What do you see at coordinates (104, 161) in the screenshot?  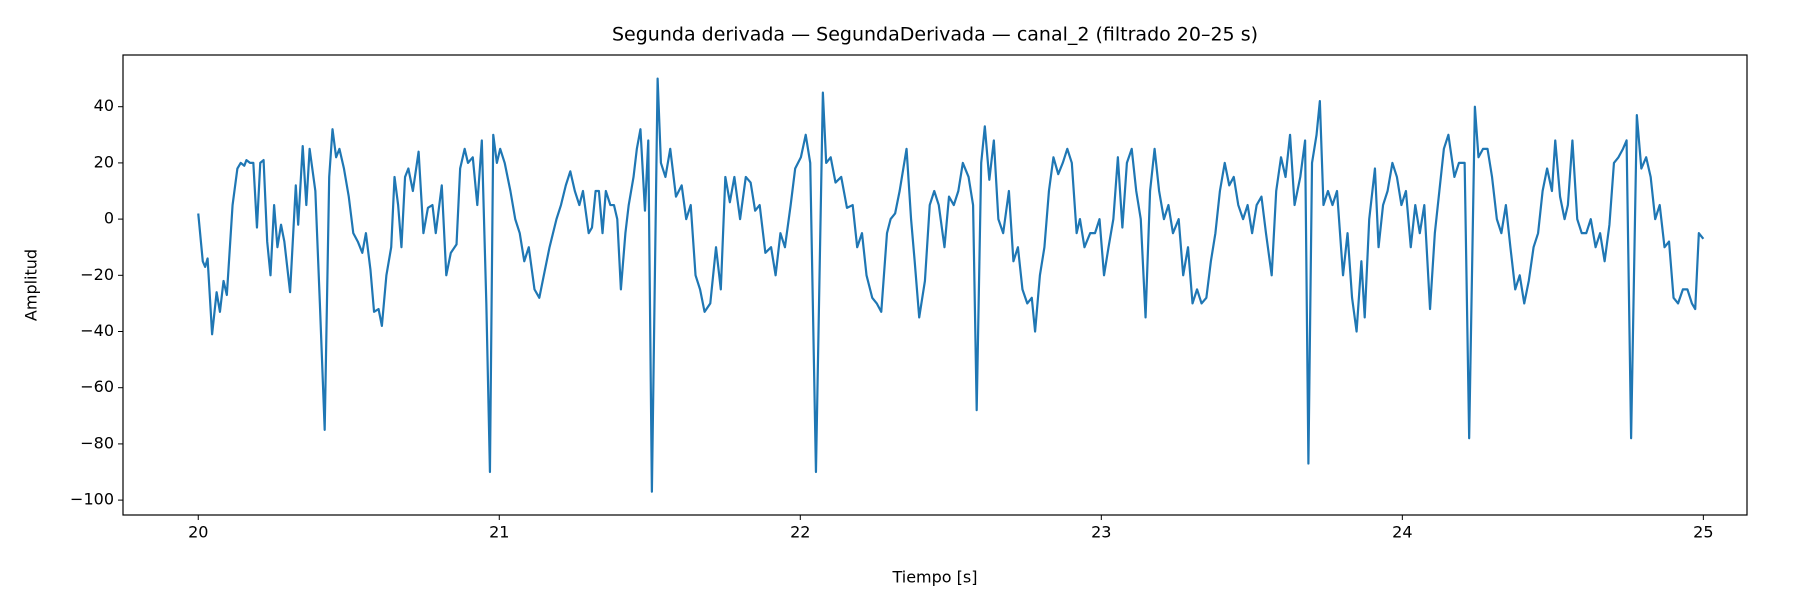 I see `y-tick-label: 20` at bounding box center [104, 161].